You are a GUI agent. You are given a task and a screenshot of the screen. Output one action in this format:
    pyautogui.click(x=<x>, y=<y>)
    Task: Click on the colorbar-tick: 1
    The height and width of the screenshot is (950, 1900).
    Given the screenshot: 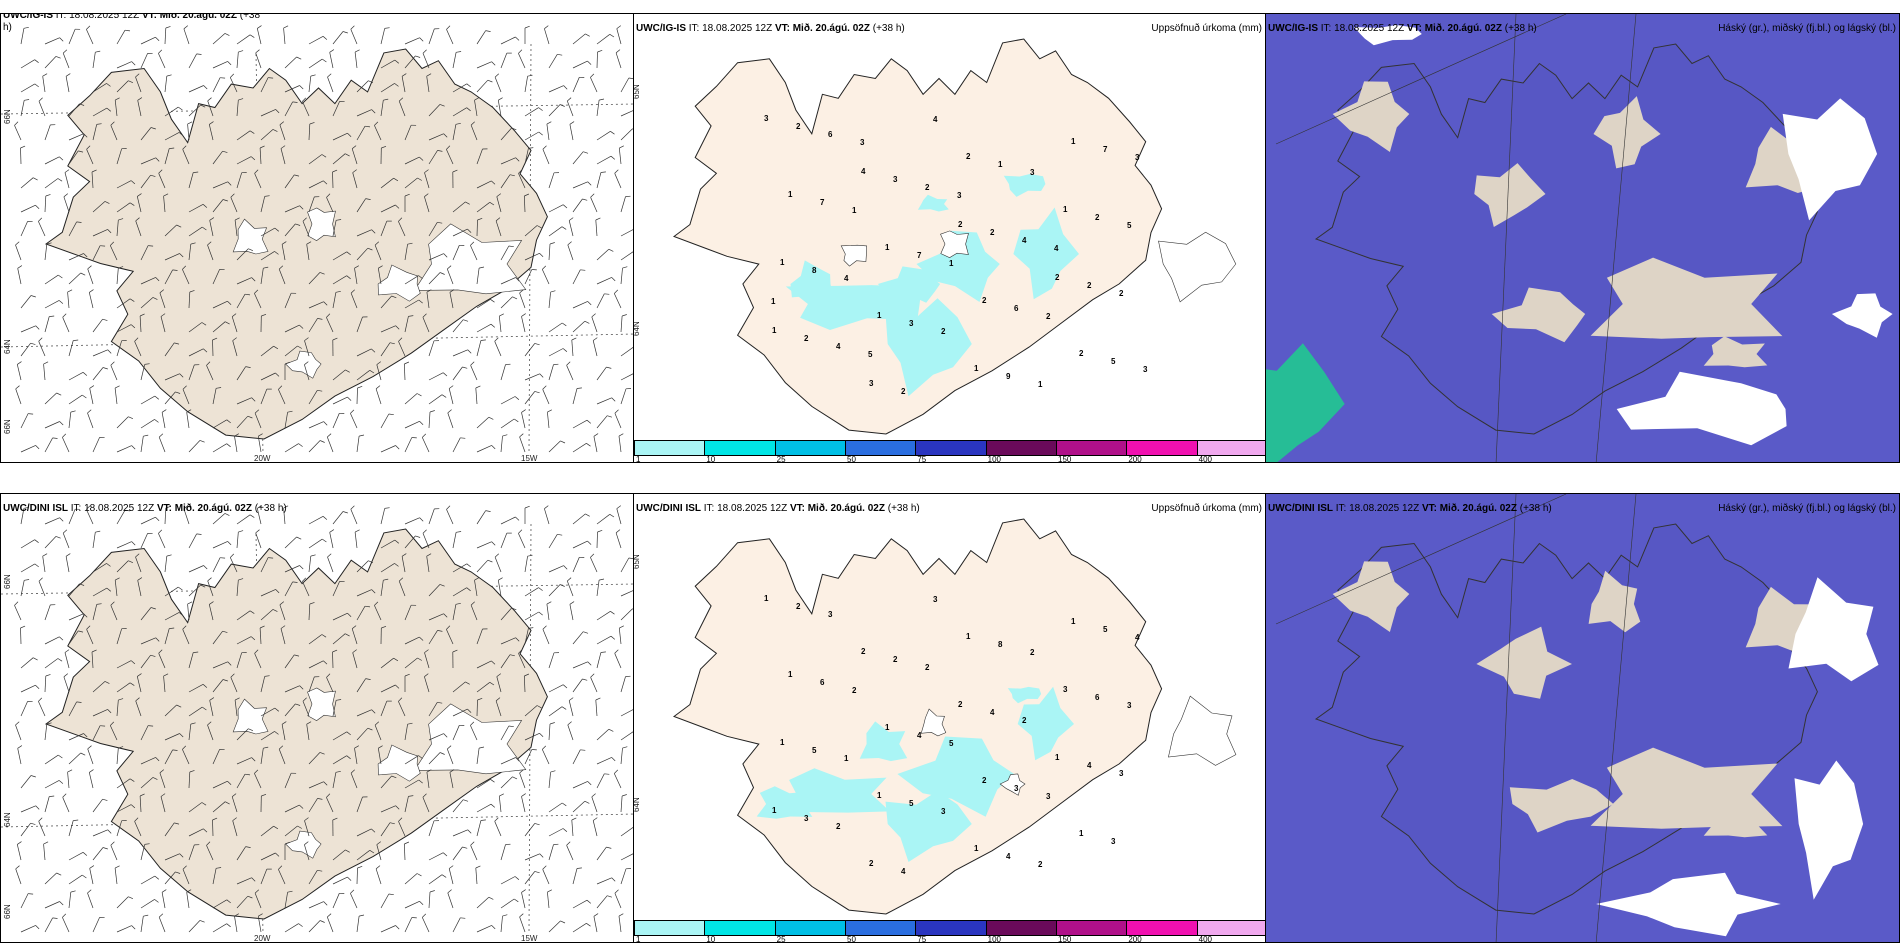 What is the action you would take?
    pyautogui.click(x=638, y=459)
    